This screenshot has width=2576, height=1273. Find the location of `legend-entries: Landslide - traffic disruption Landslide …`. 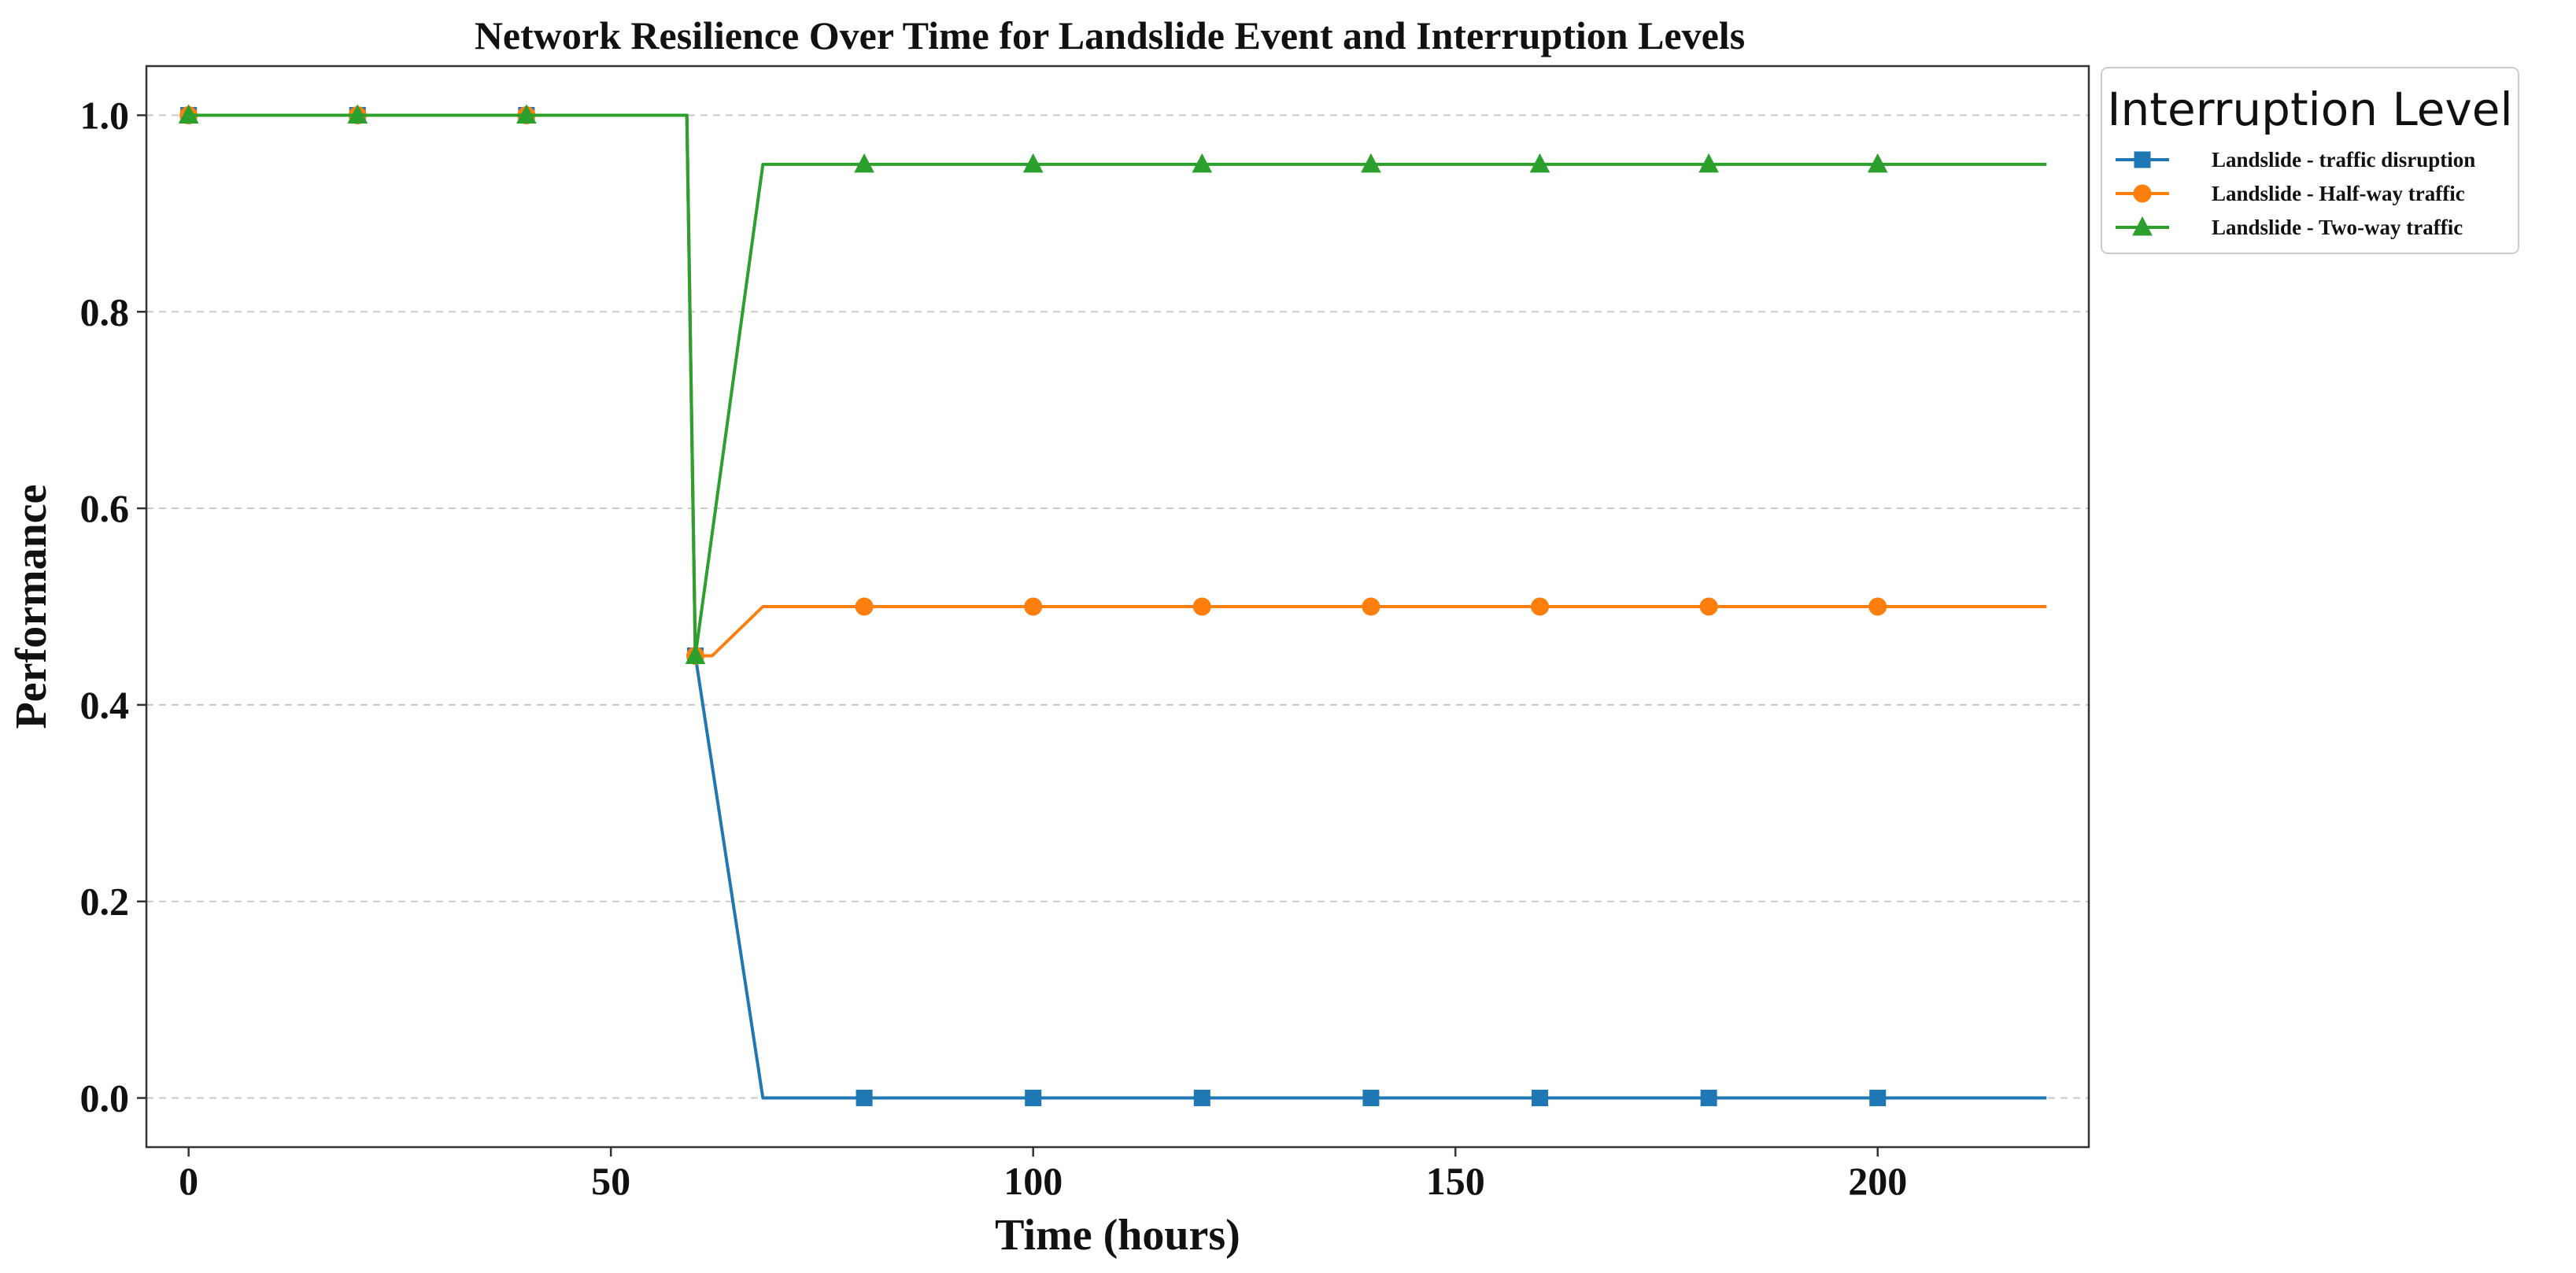

legend-entries: Landslide - traffic disruption Landslide … is located at coordinates (2295, 193).